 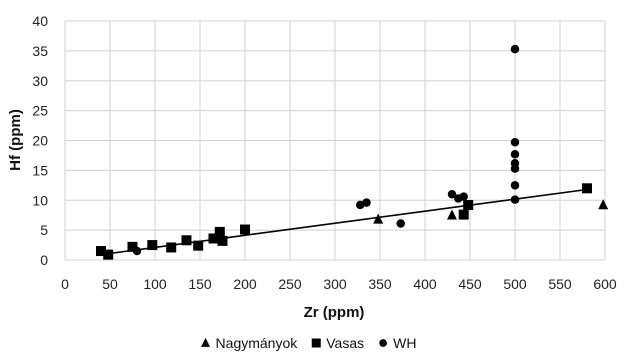 What do you see at coordinates (425, 284) in the screenshot?
I see `x-tick-label: 400` at bounding box center [425, 284].